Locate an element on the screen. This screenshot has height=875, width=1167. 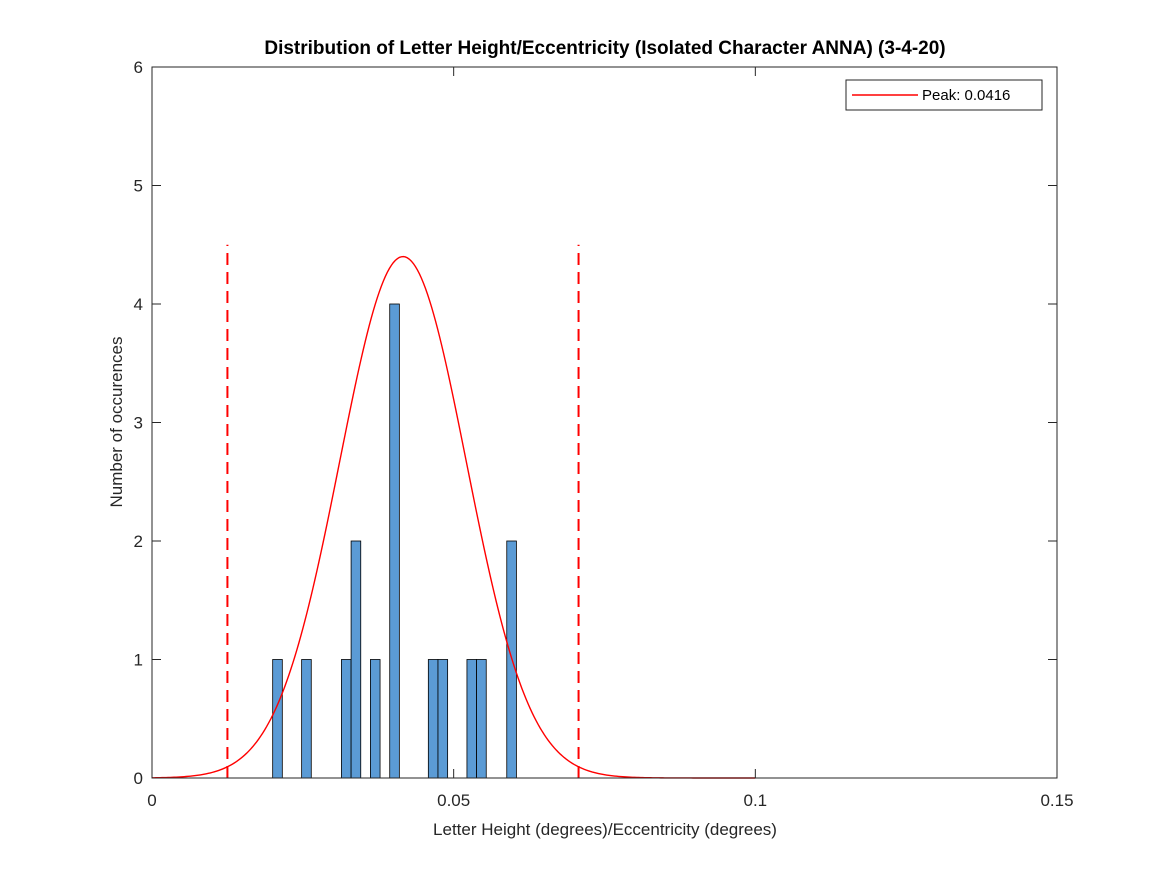
y-tick-label: 0 is located at coordinates (138, 778).